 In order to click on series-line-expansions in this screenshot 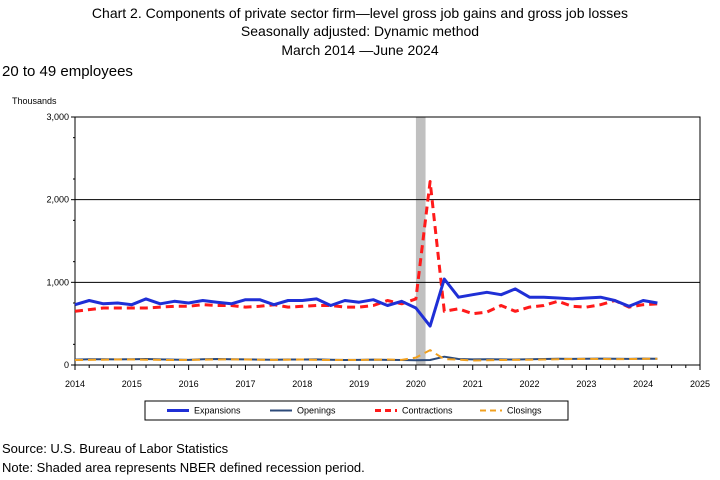, I will do `click(366, 302)`.